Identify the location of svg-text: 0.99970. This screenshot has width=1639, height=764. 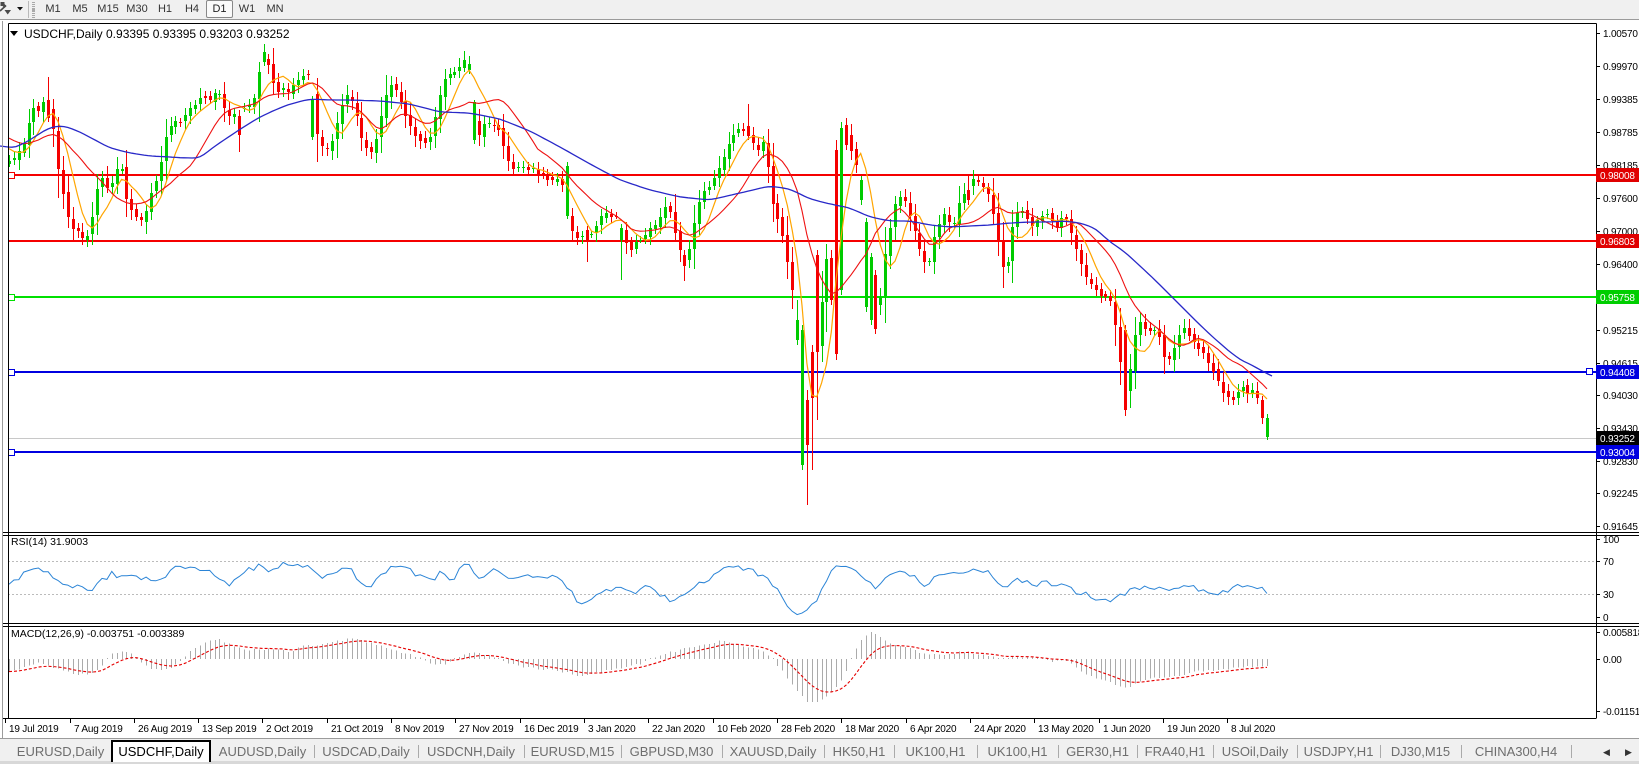
(1620, 67).